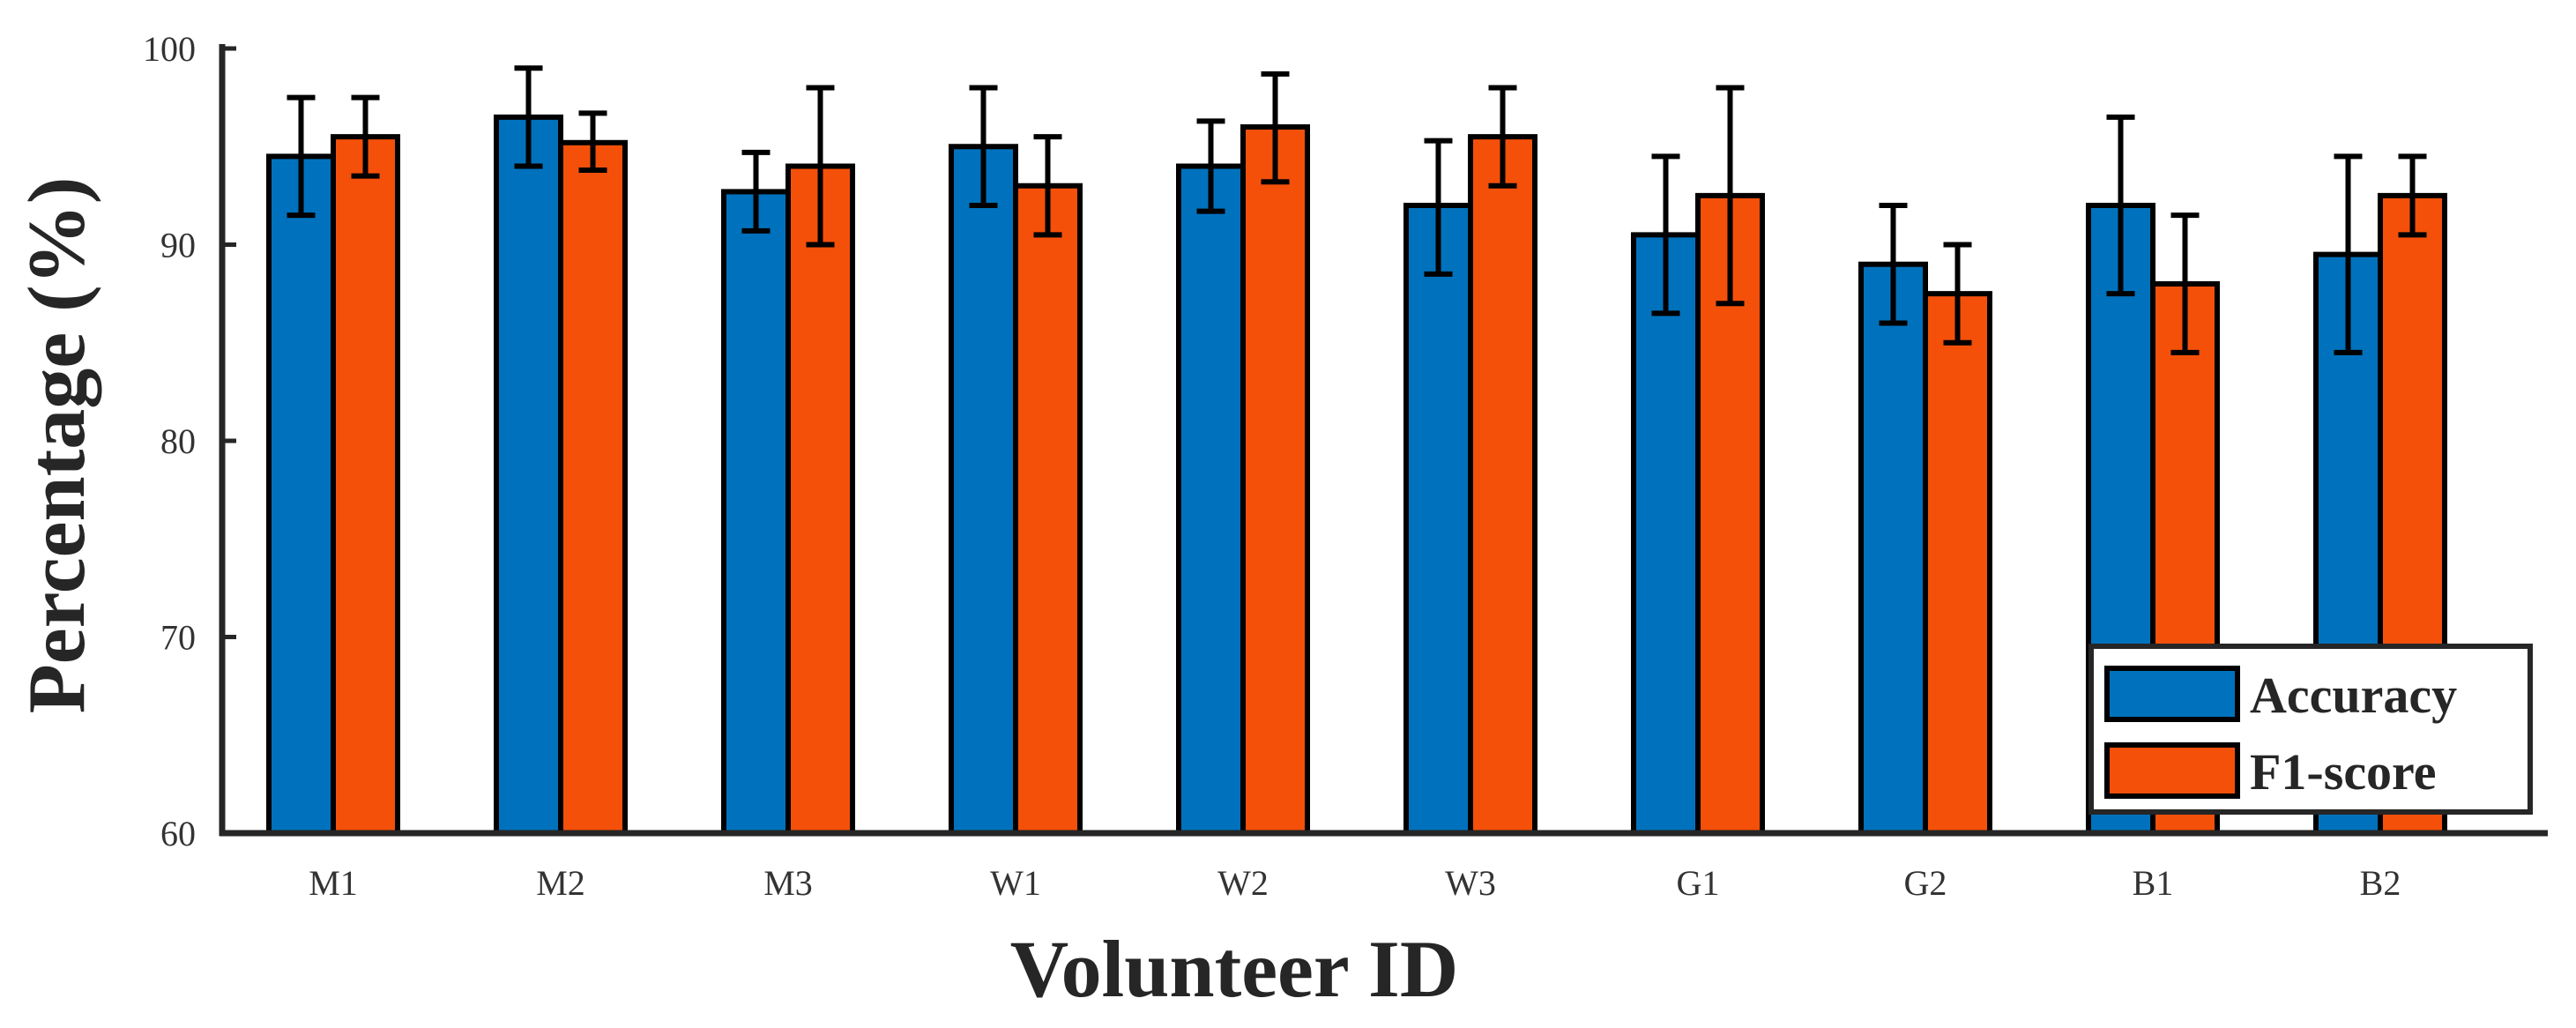  What do you see at coordinates (365, 485) in the screenshot?
I see `bar-f1-score-m1` at bounding box center [365, 485].